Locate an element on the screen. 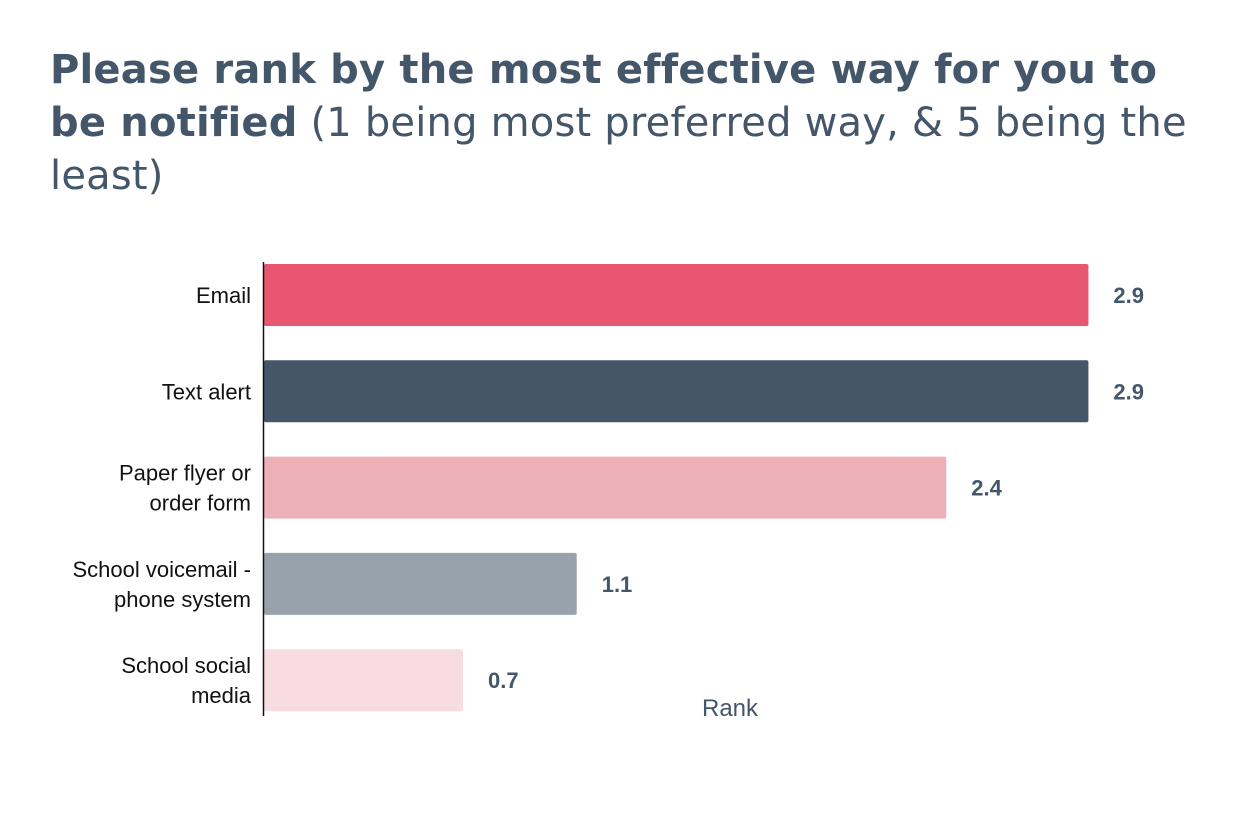 The image size is (1248, 825). x-axis-label: Rank is located at coordinates (730, 708).